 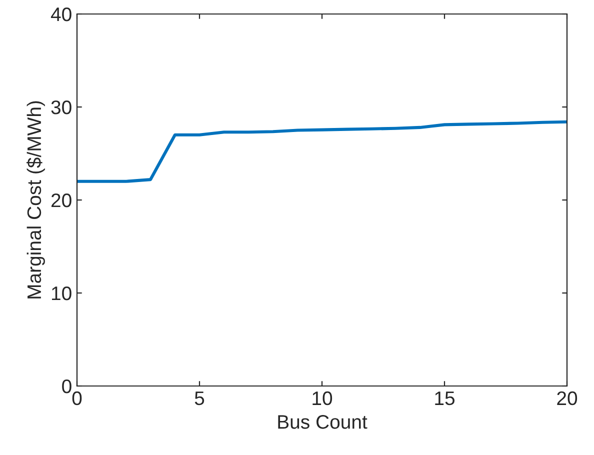 I want to click on y-tick-label: 20, so click(x=61, y=200).